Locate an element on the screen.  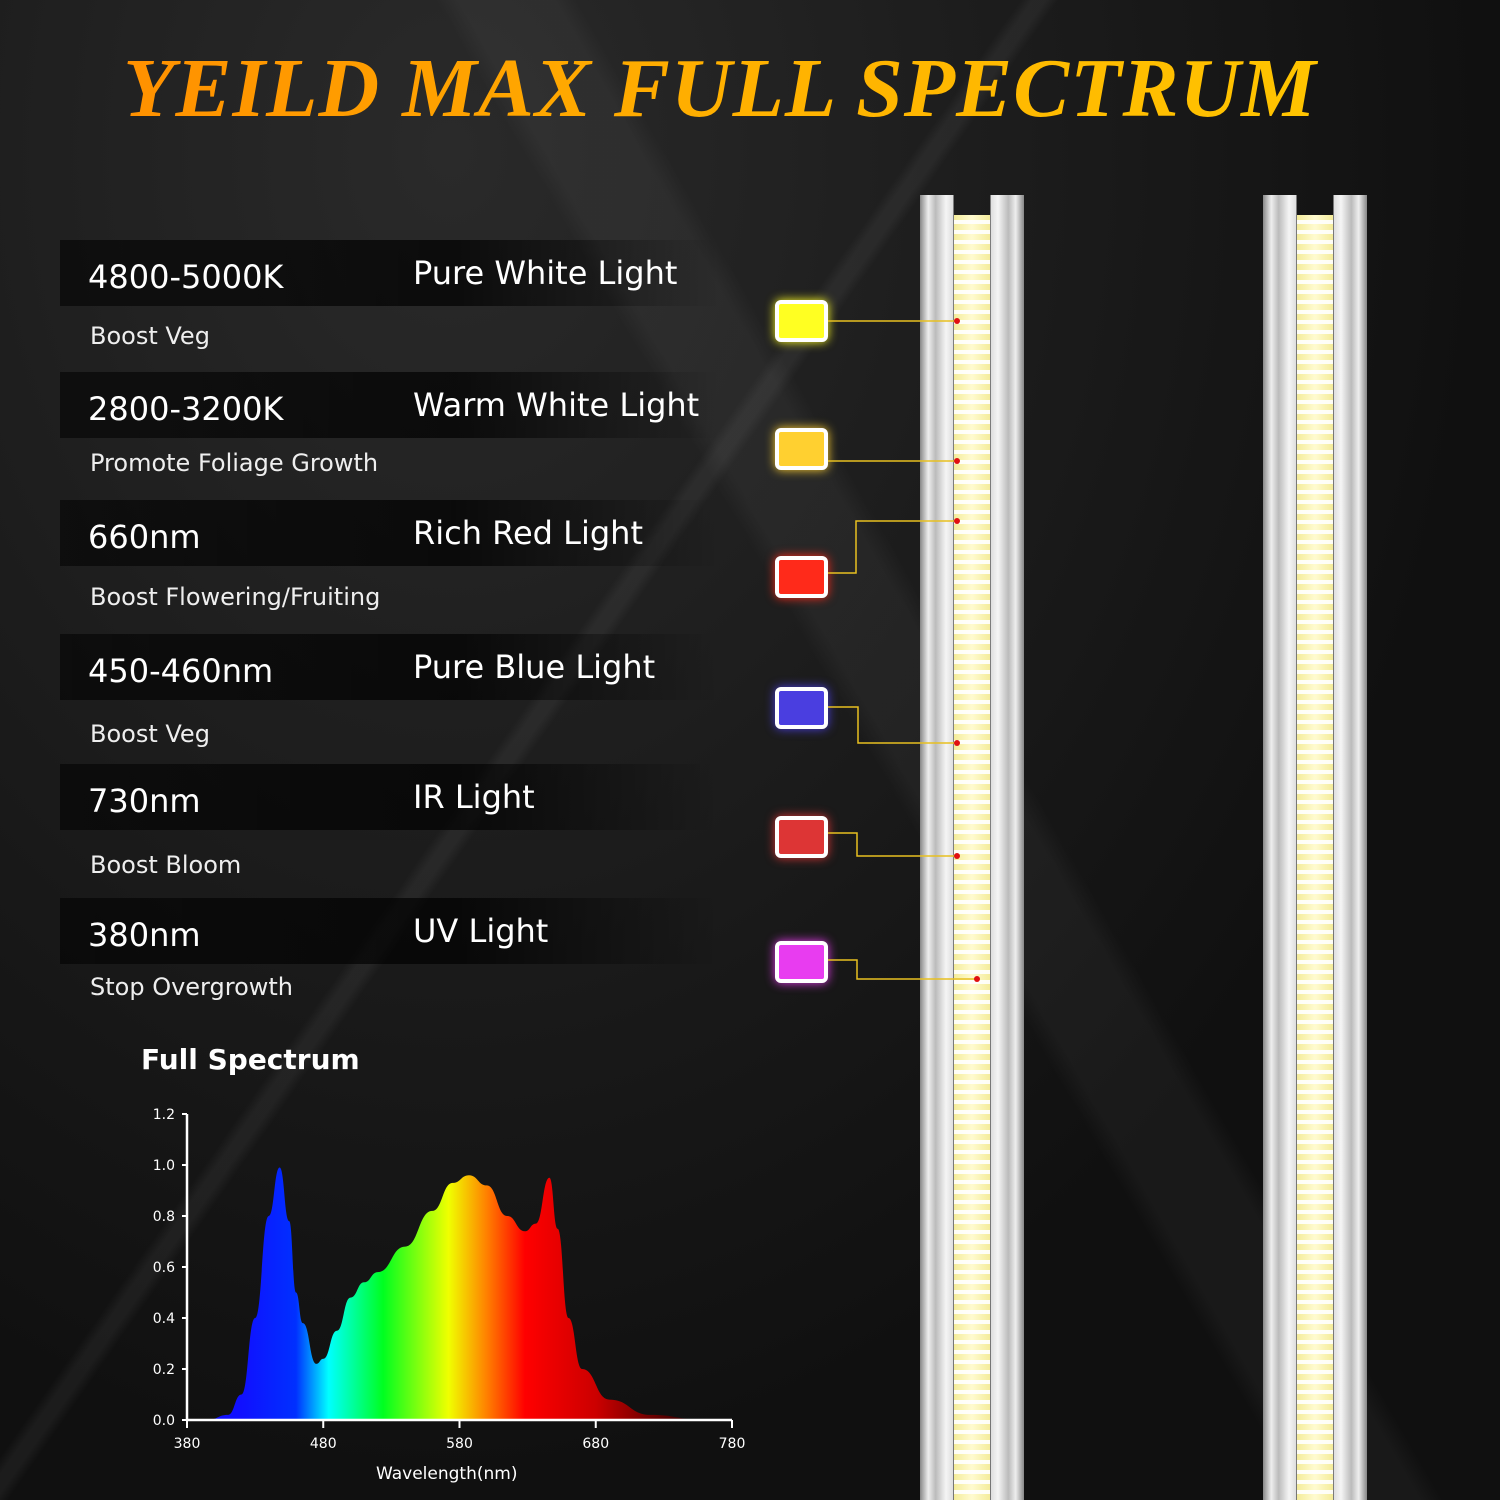
y-tick-label: 0.2 is located at coordinates (164, 1370).